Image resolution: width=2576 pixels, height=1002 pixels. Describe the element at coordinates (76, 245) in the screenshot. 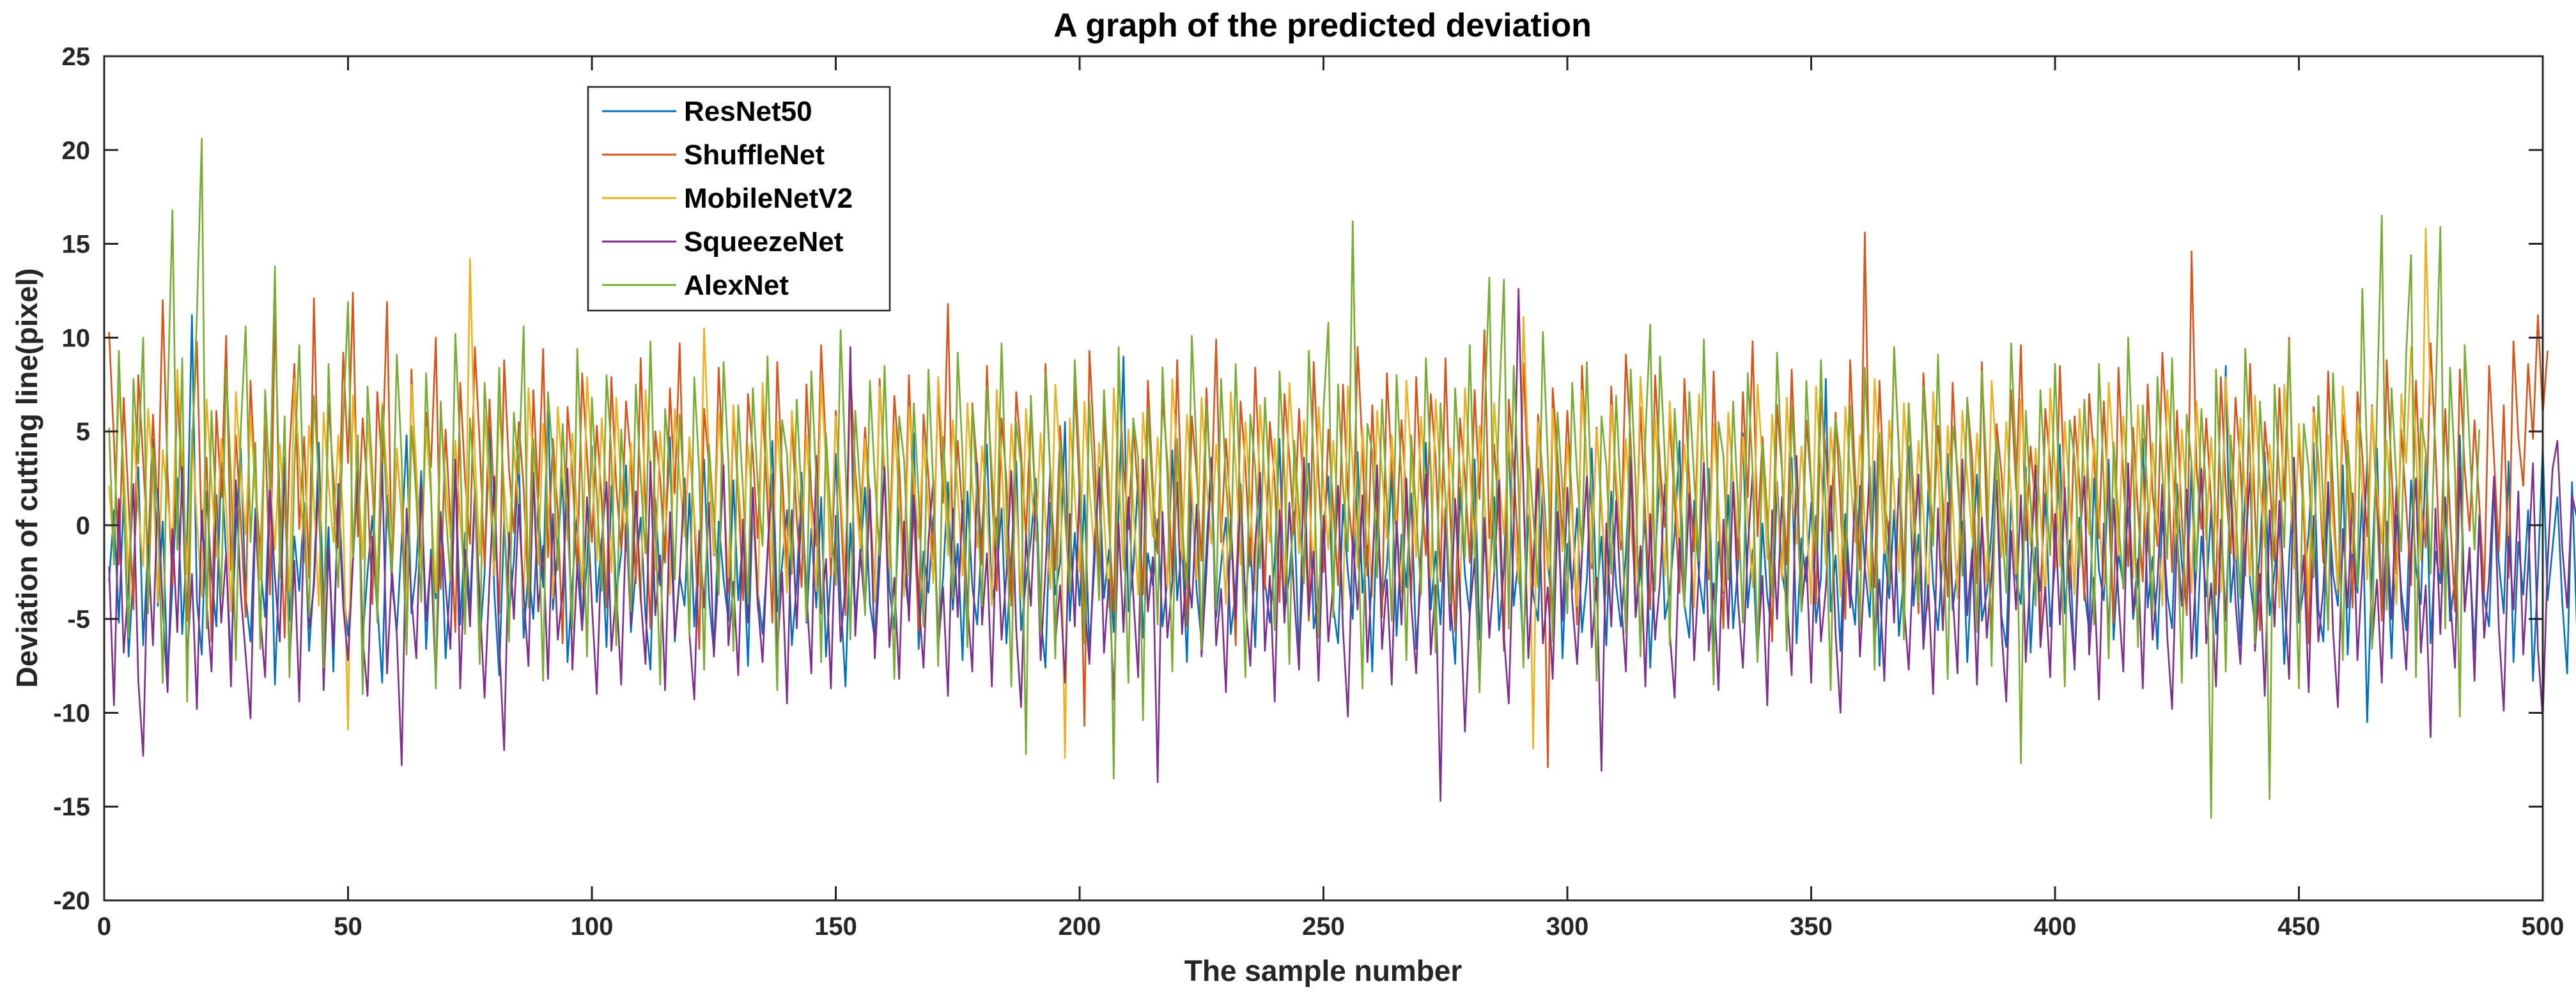

I see `y-tick-label: 15` at that location.